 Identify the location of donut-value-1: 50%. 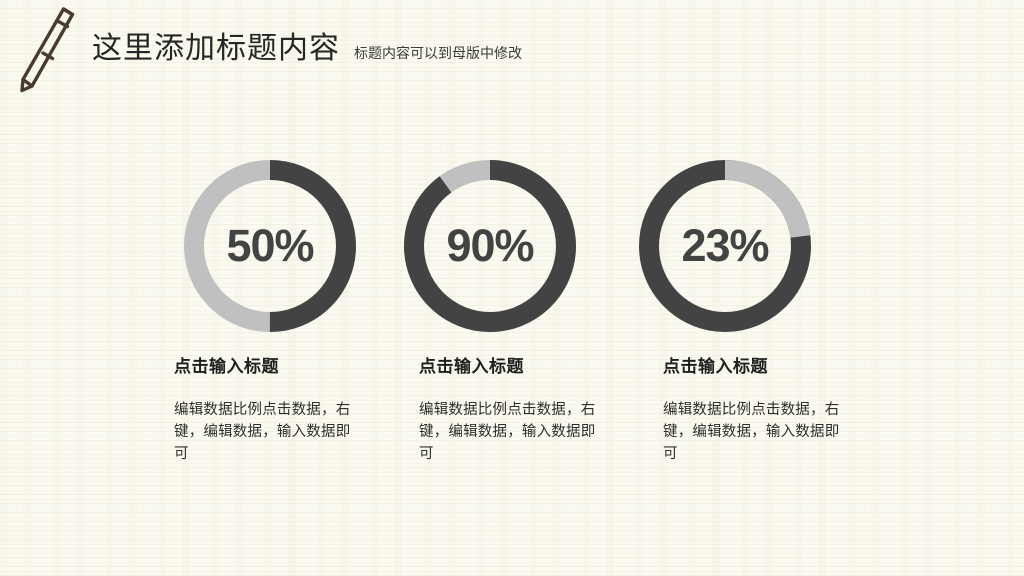
(270, 245).